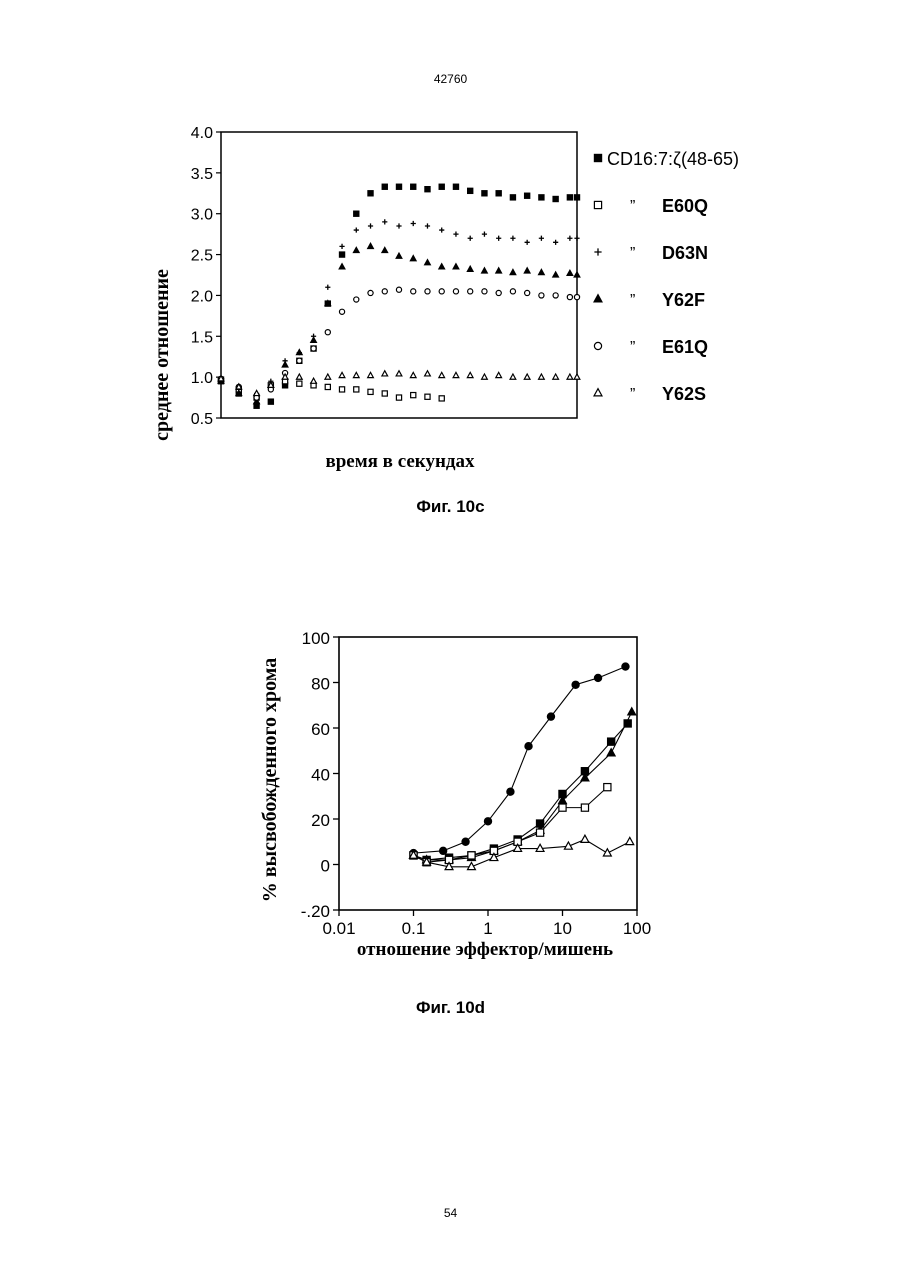 Image resolution: width=901 pixels, height=1273 pixels. What do you see at coordinates (685, 347) in the screenshot?
I see `legend-label: E61Q` at bounding box center [685, 347].